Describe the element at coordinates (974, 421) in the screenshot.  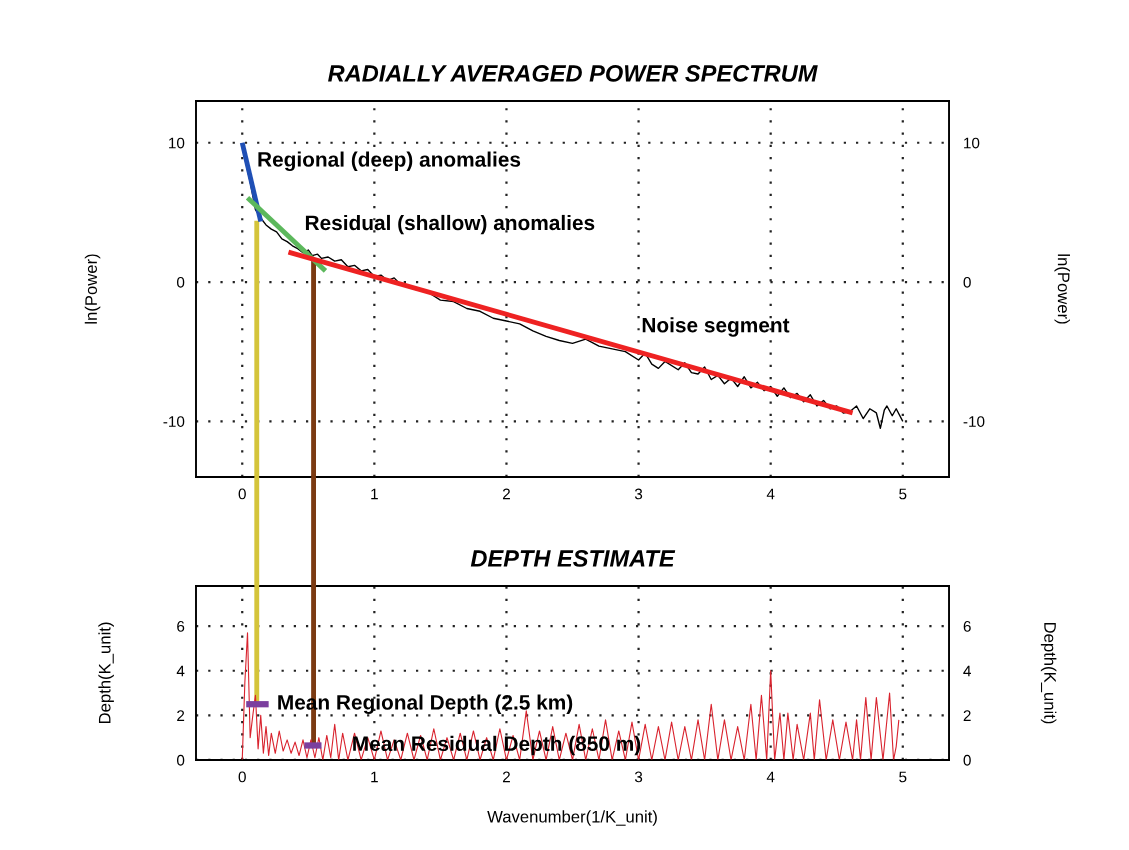
I see `y2-tick-label: -10` at that location.